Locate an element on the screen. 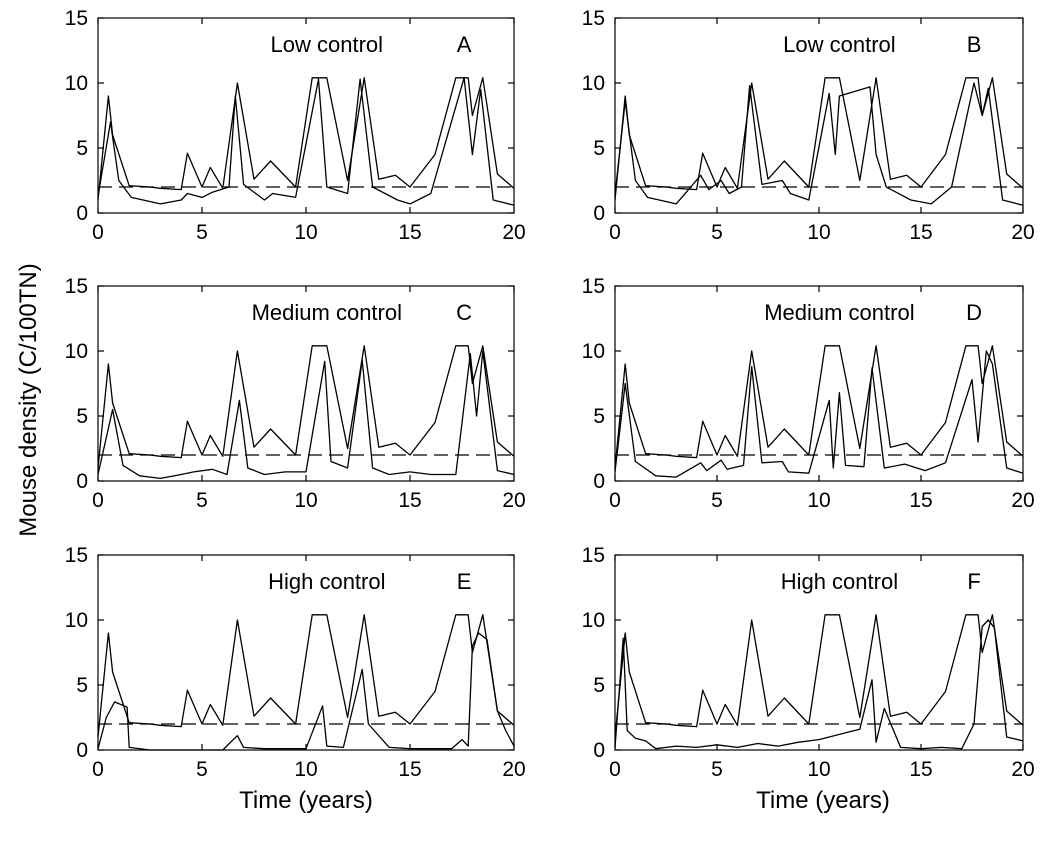  panel-b-series-2-line is located at coordinates (819, 144).